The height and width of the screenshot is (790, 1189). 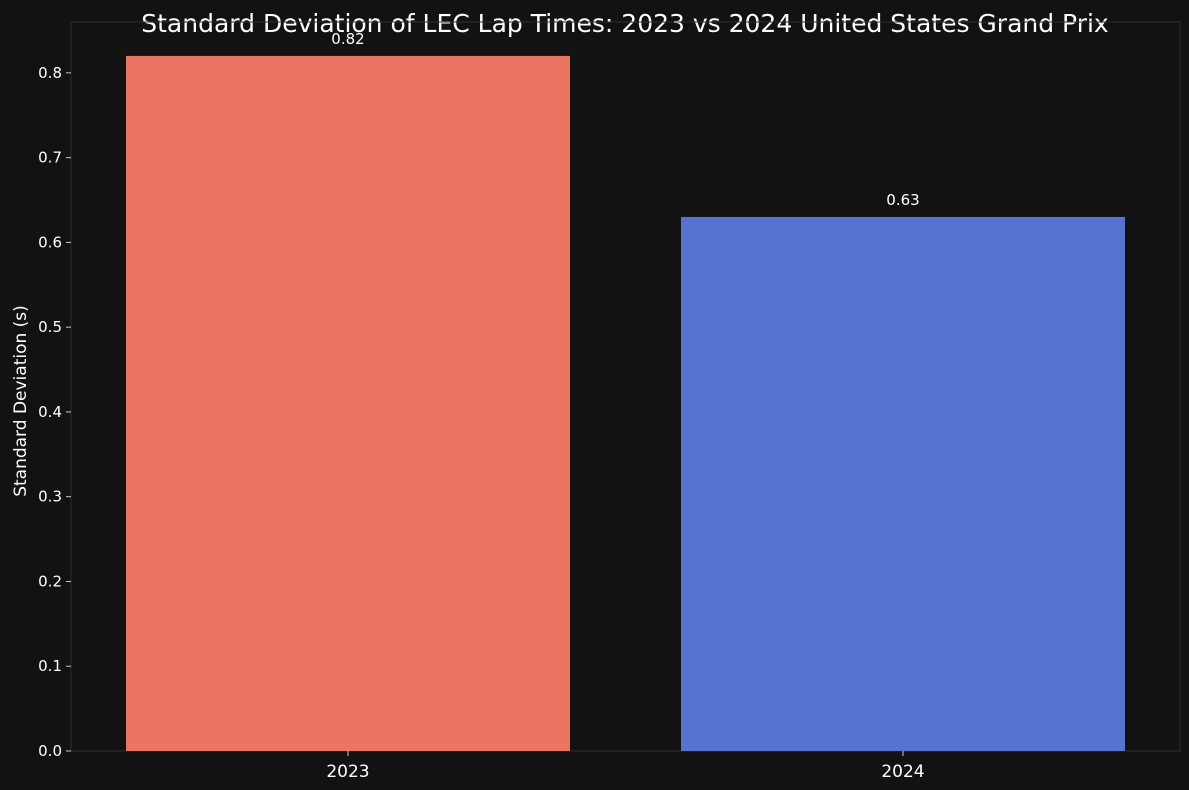 I want to click on y-tick-label: 0.1, so click(x=50, y=666).